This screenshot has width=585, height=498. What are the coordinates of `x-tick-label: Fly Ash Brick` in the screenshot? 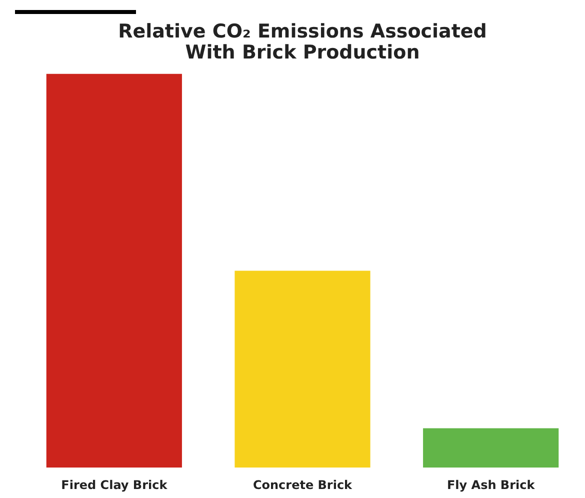 It's located at (491, 485).